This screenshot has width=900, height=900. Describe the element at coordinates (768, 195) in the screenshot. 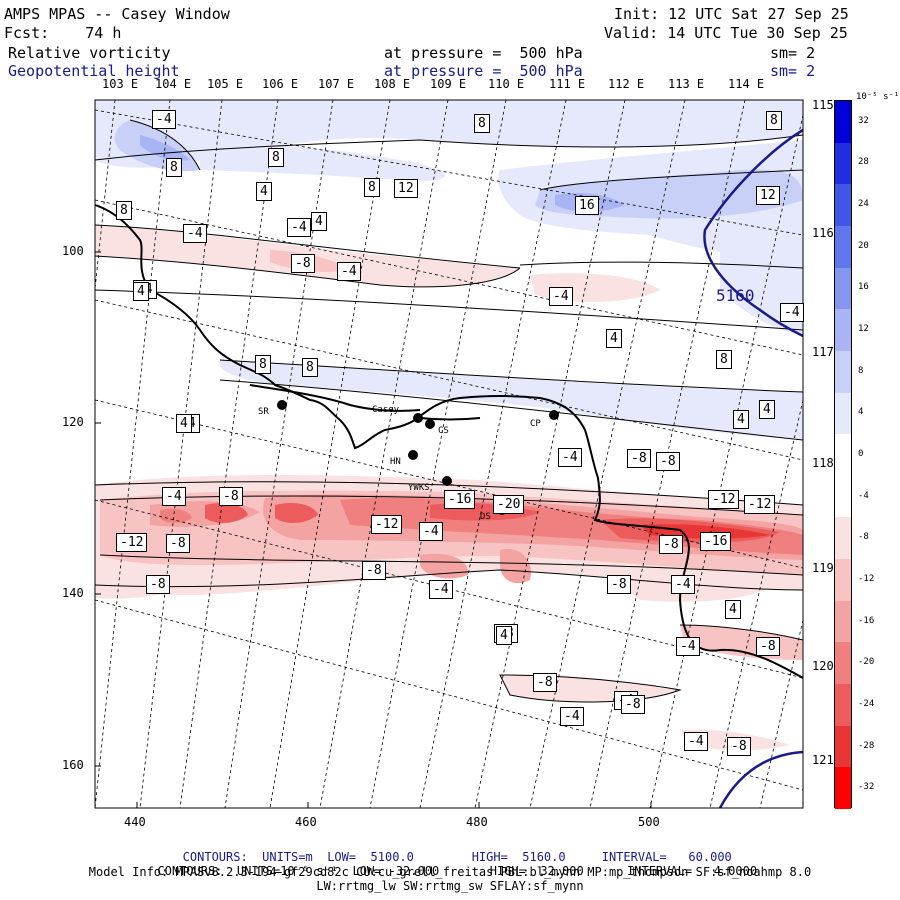

I see `contour-label: 12` at that location.